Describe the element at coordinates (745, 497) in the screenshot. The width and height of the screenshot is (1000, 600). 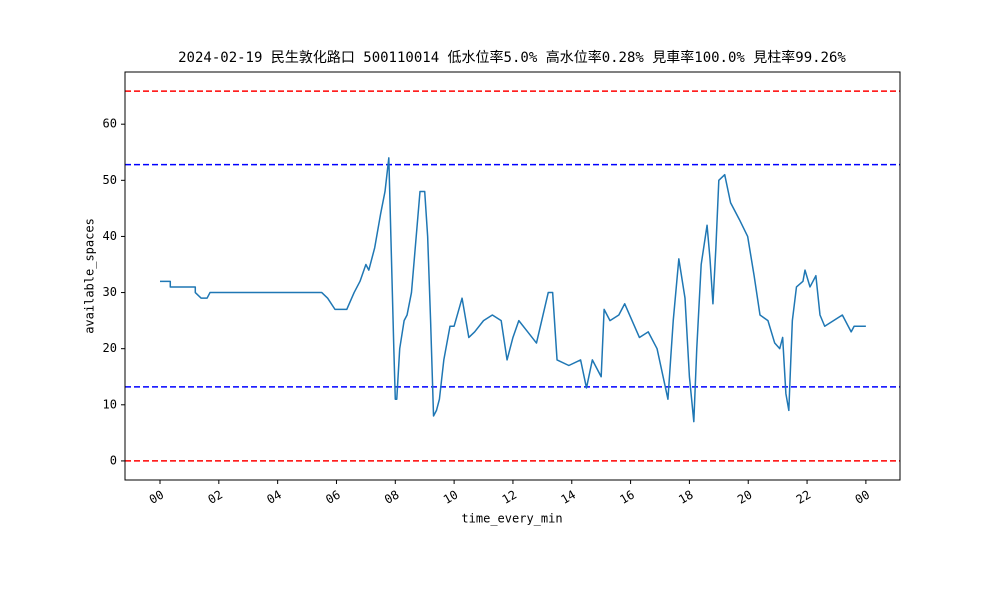
I see `x-tick-label: 20` at that location.